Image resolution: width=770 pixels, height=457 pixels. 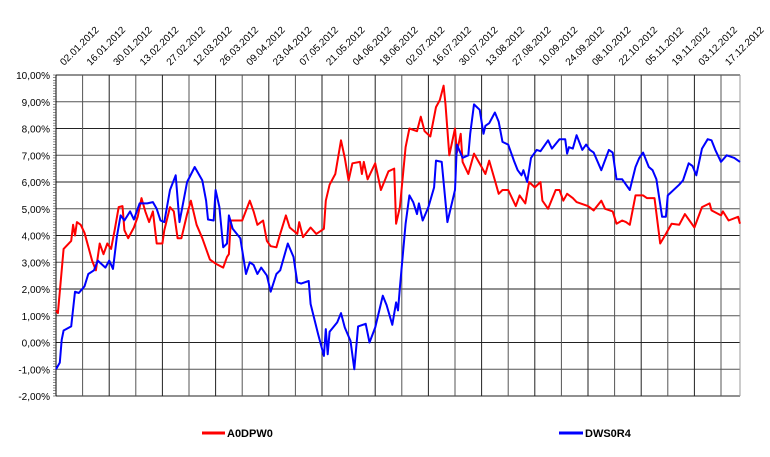 What do you see at coordinates (33, 76) in the screenshot?
I see `y-tick-label: 10,00%` at bounding box center [33, 76].